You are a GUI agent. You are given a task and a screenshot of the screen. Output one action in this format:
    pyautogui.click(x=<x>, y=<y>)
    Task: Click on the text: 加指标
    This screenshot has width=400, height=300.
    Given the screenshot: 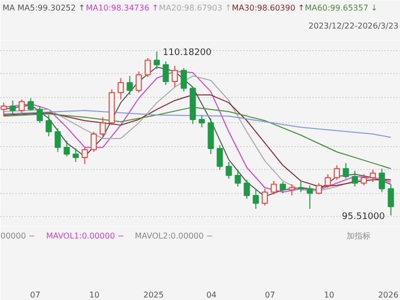 What is the action you would take?
    pyautogui.click(x=358, y=236)
    